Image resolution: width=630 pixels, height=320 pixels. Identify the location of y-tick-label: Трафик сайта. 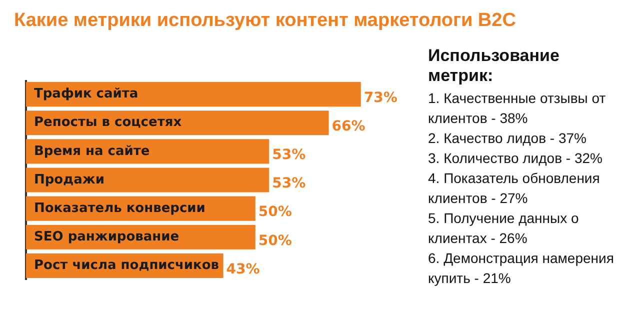
(86, 94).